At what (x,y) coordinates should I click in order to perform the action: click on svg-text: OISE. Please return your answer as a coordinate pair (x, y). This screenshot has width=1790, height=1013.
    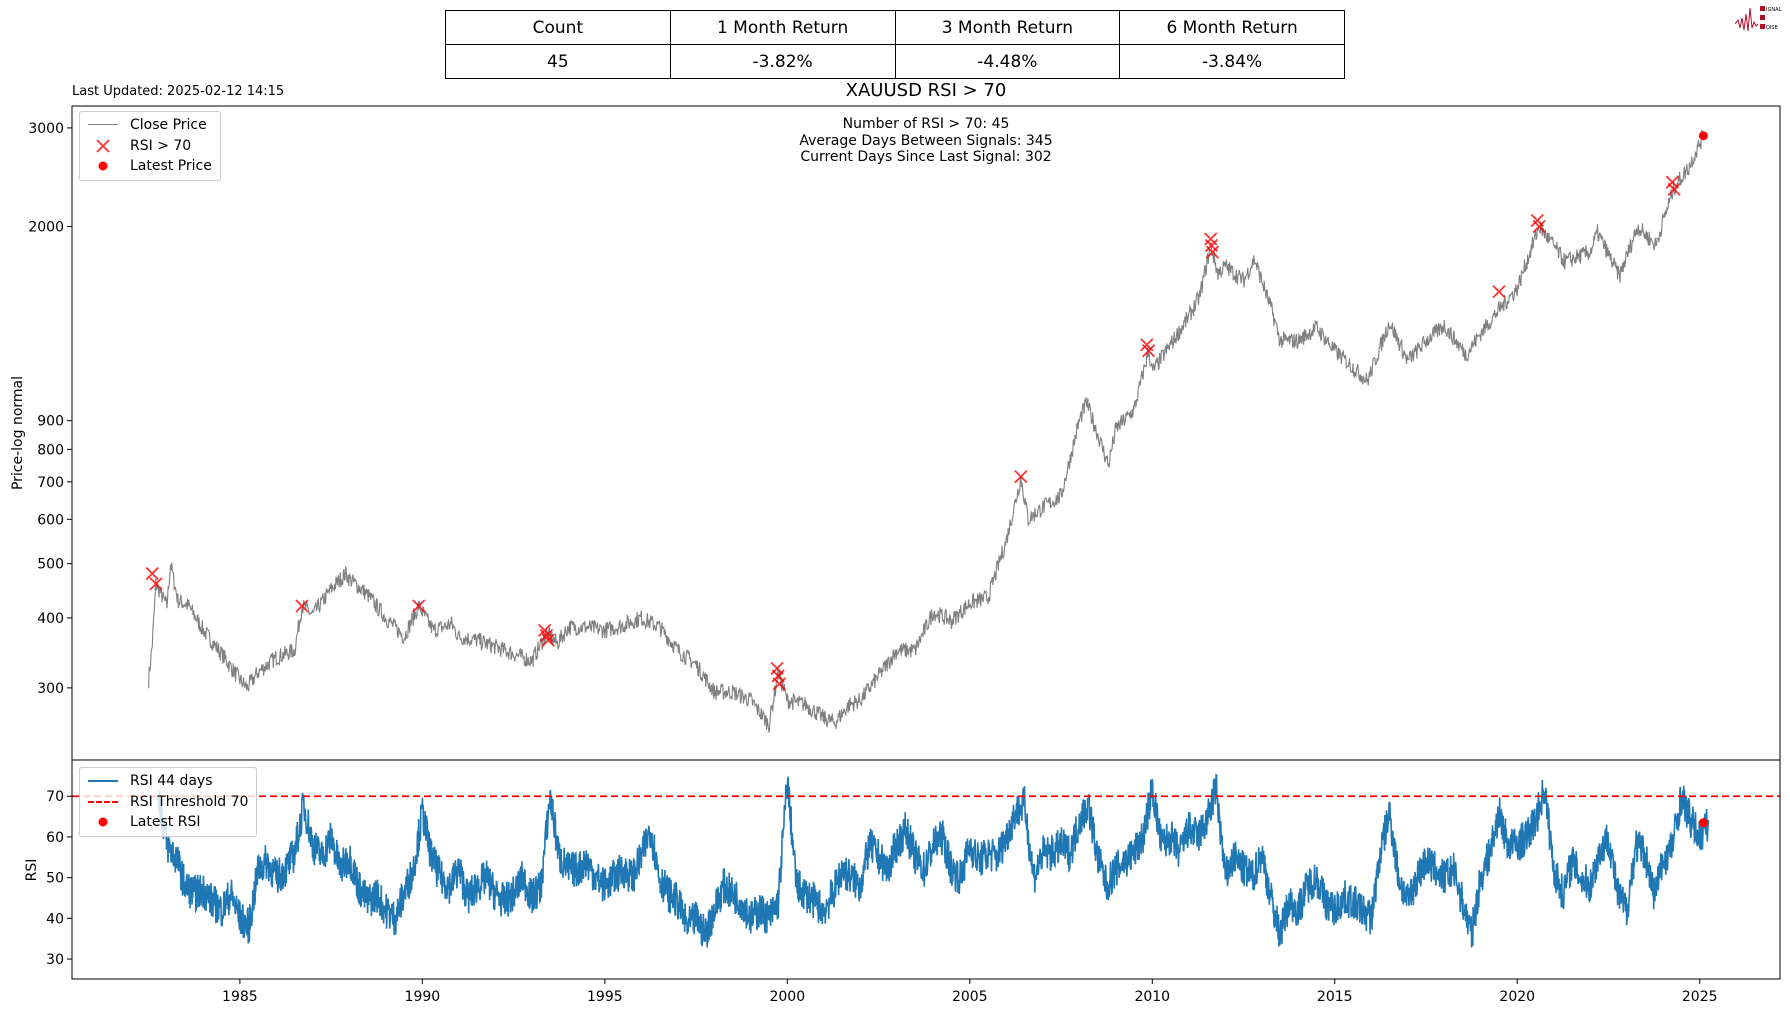
    Looking at the image, I should click on (1772, 28).